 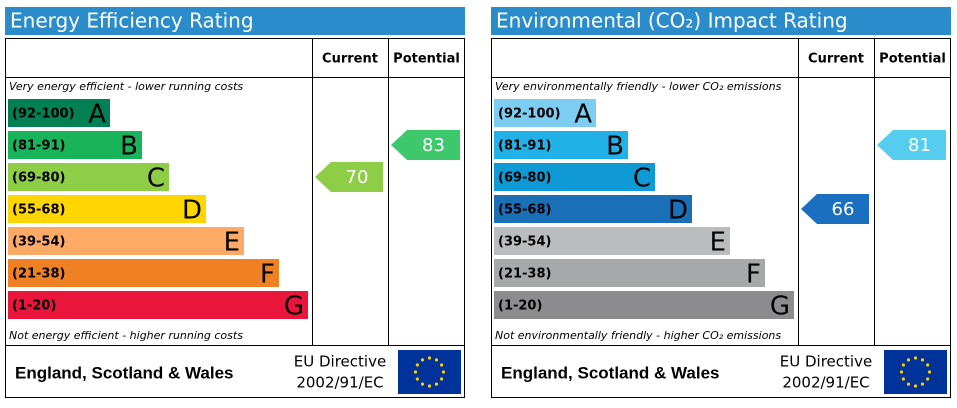 What do you see at coordinates (433, 145) in the screenshot?
I see `rating-value: 83` at bounding box center [433, 145].